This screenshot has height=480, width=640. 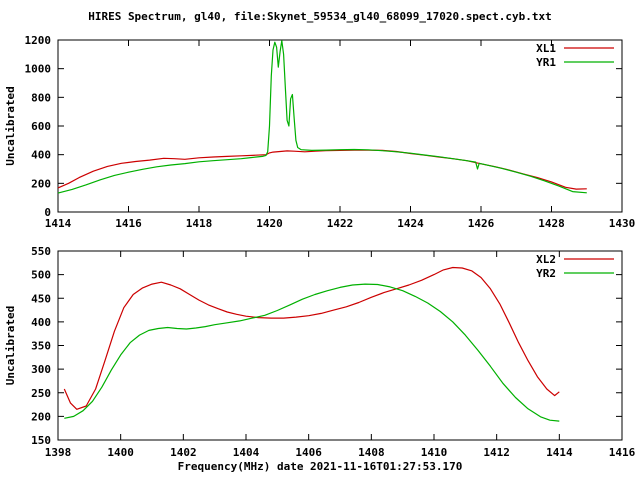 I want to click on y-tick-label: 600, so click(x=41, y=126).